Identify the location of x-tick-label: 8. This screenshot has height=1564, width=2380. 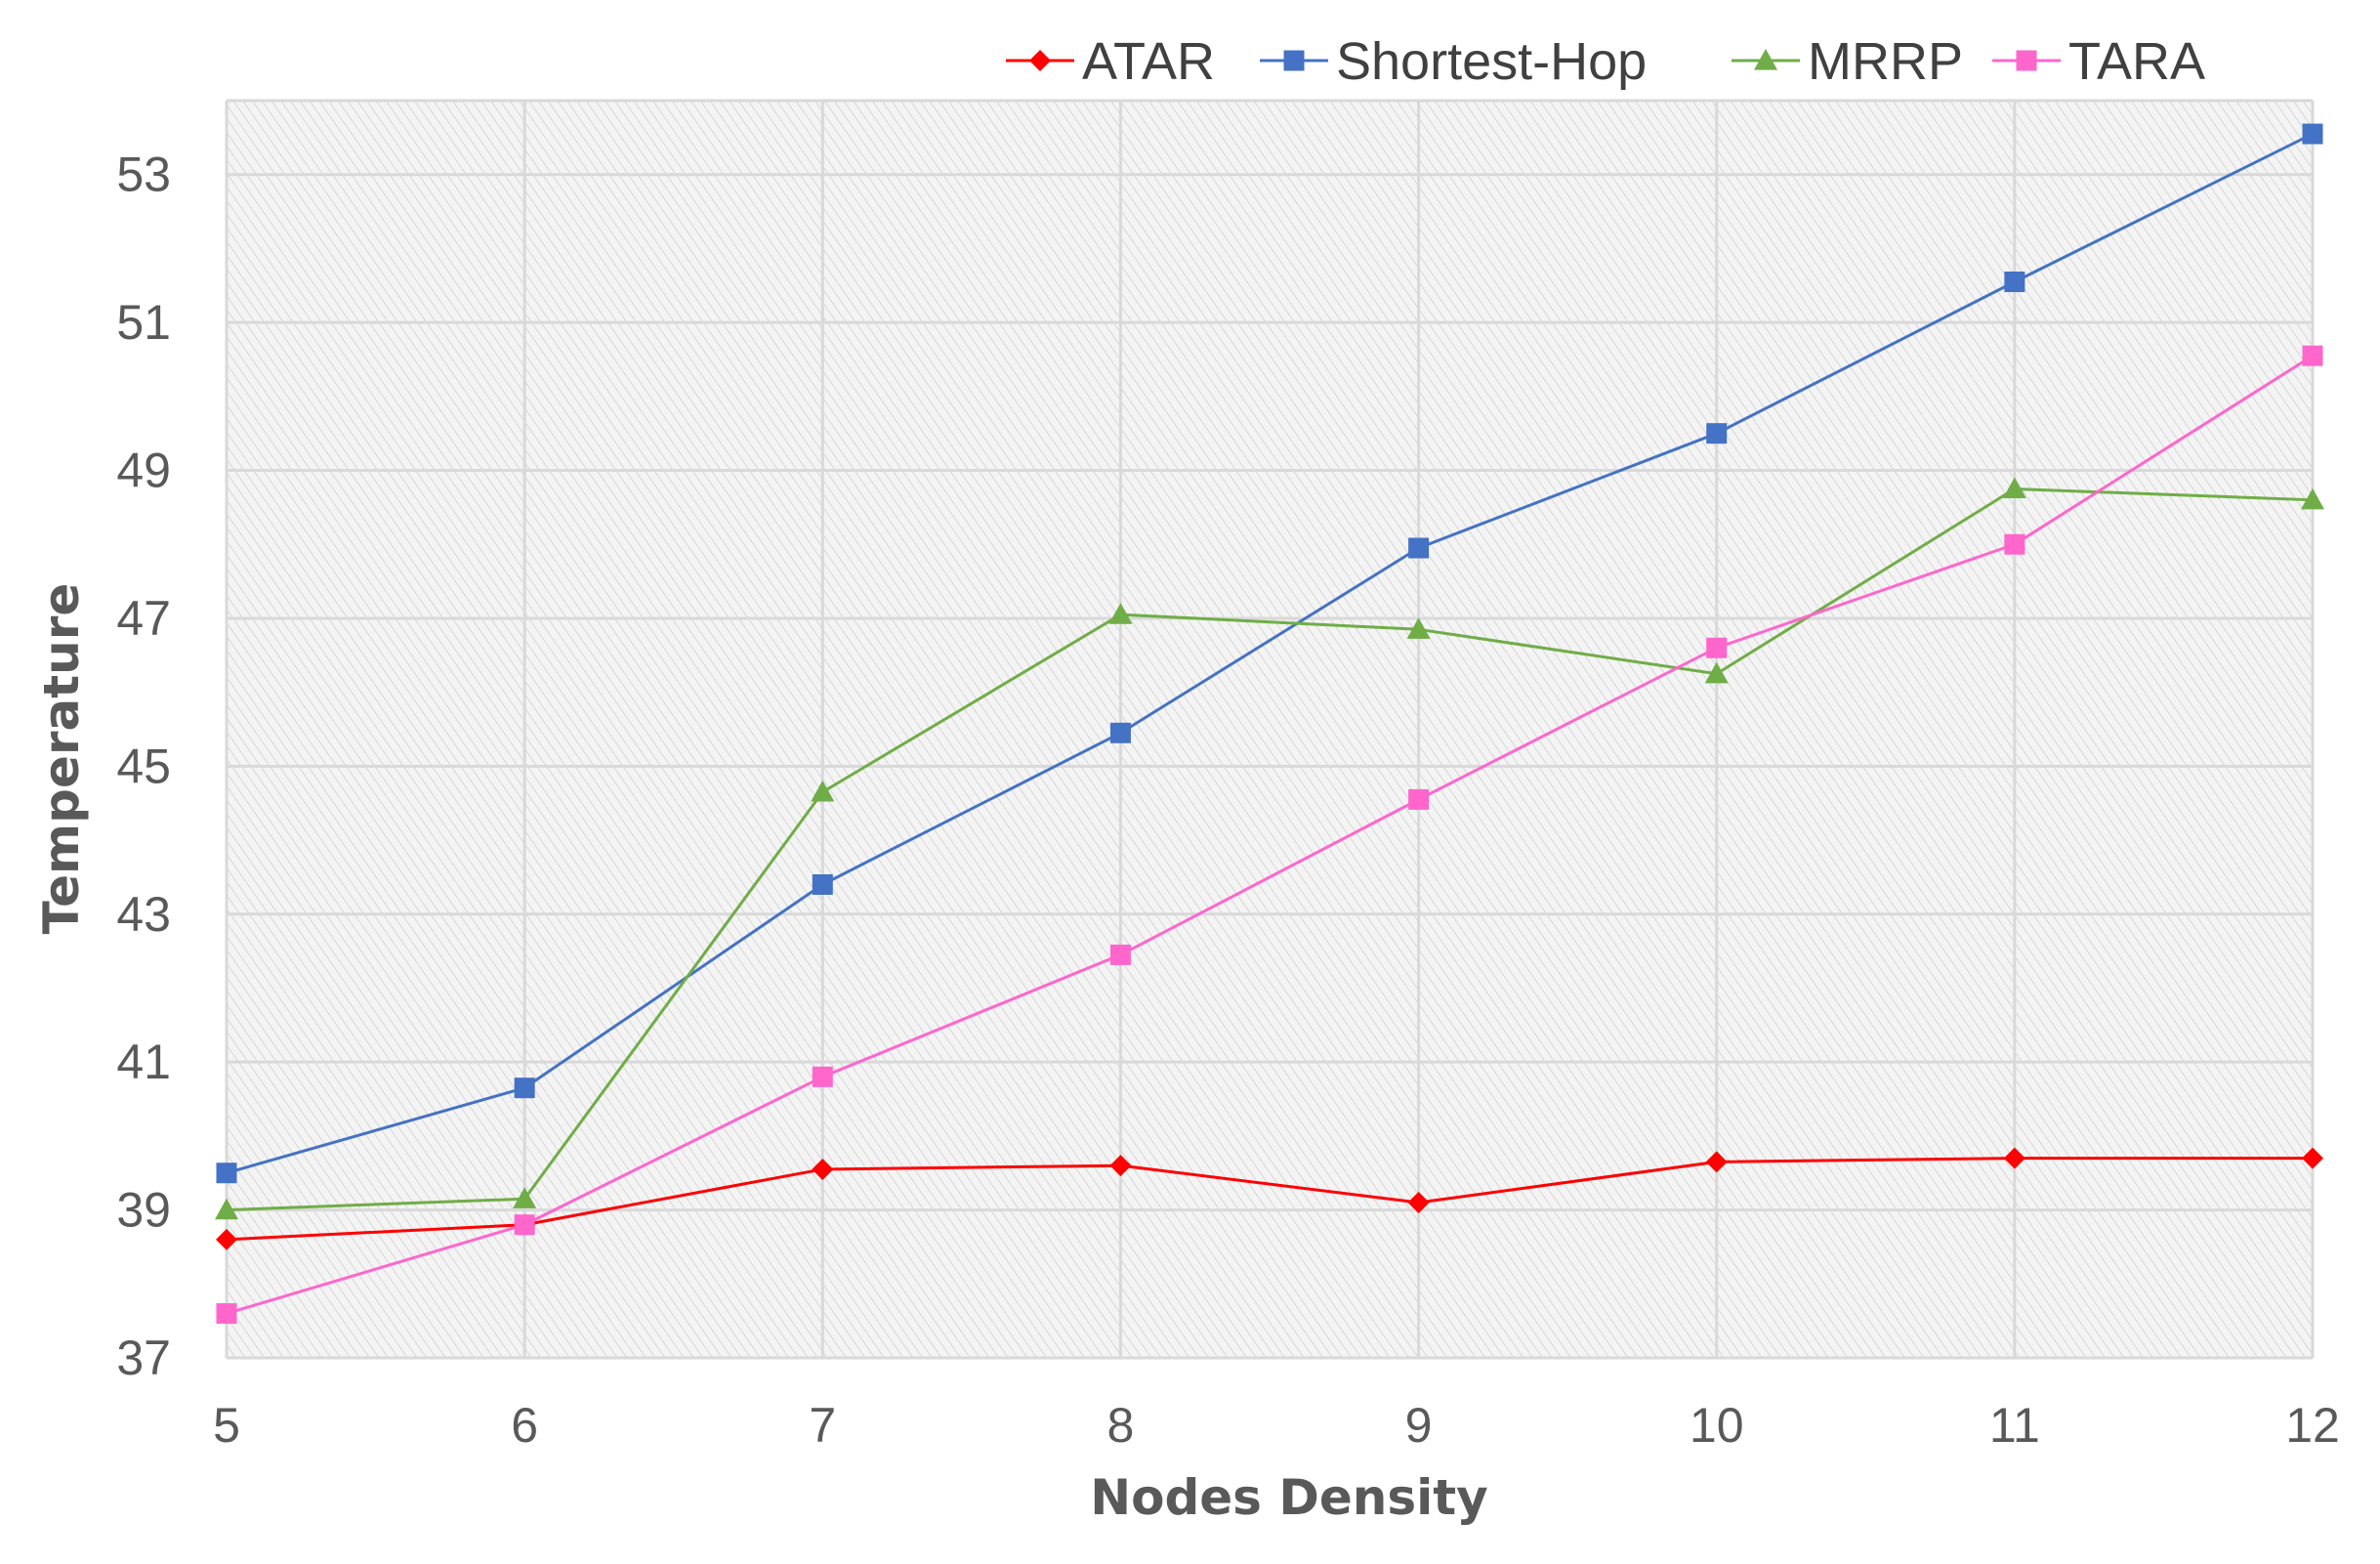
(1121, 1425).